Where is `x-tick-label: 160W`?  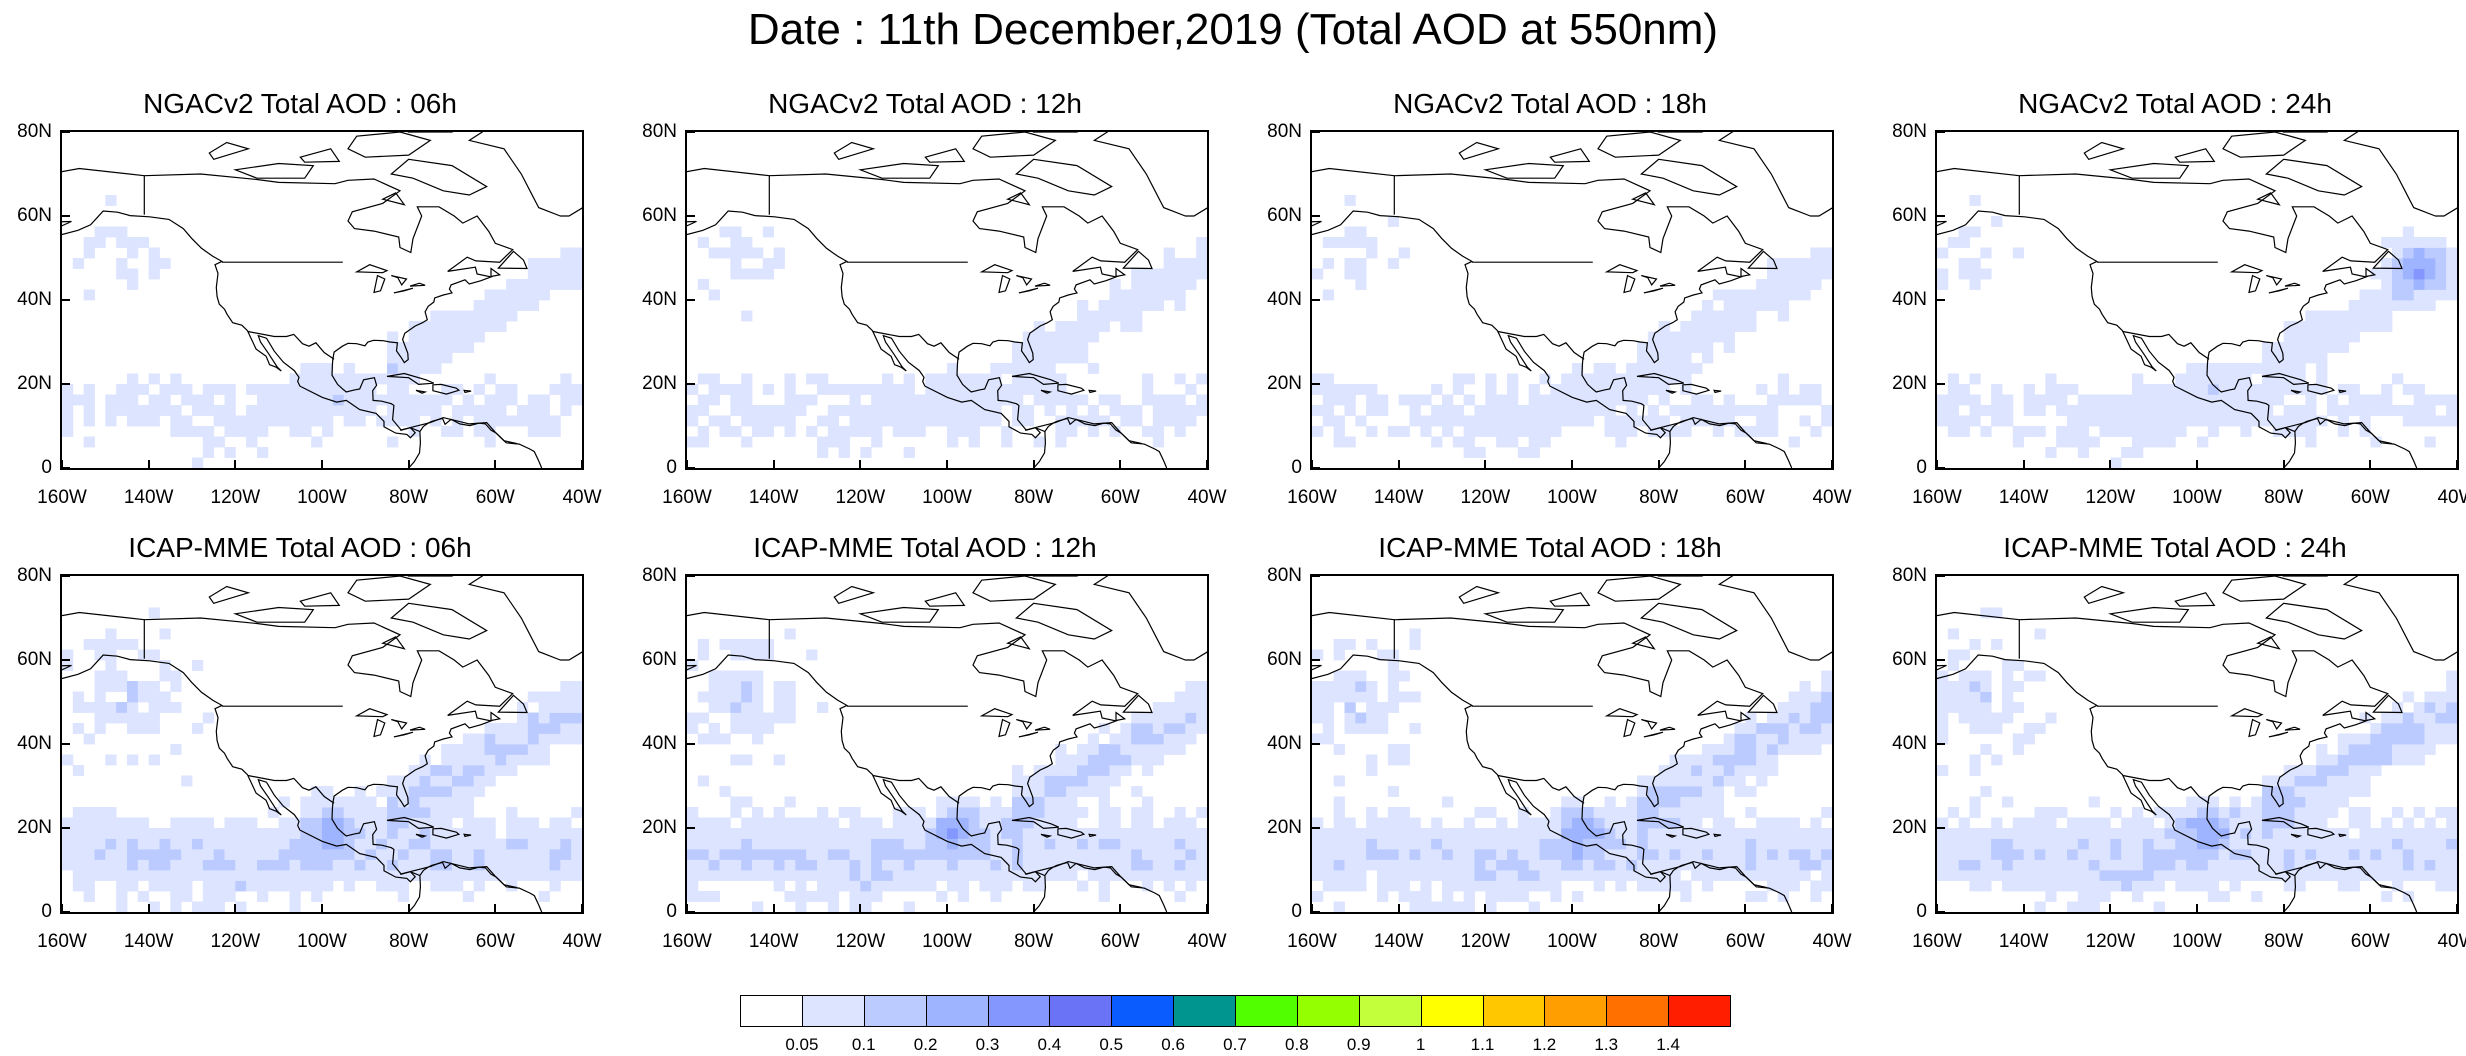 x-tick-label: 160W is located at coordinates (687, 497).